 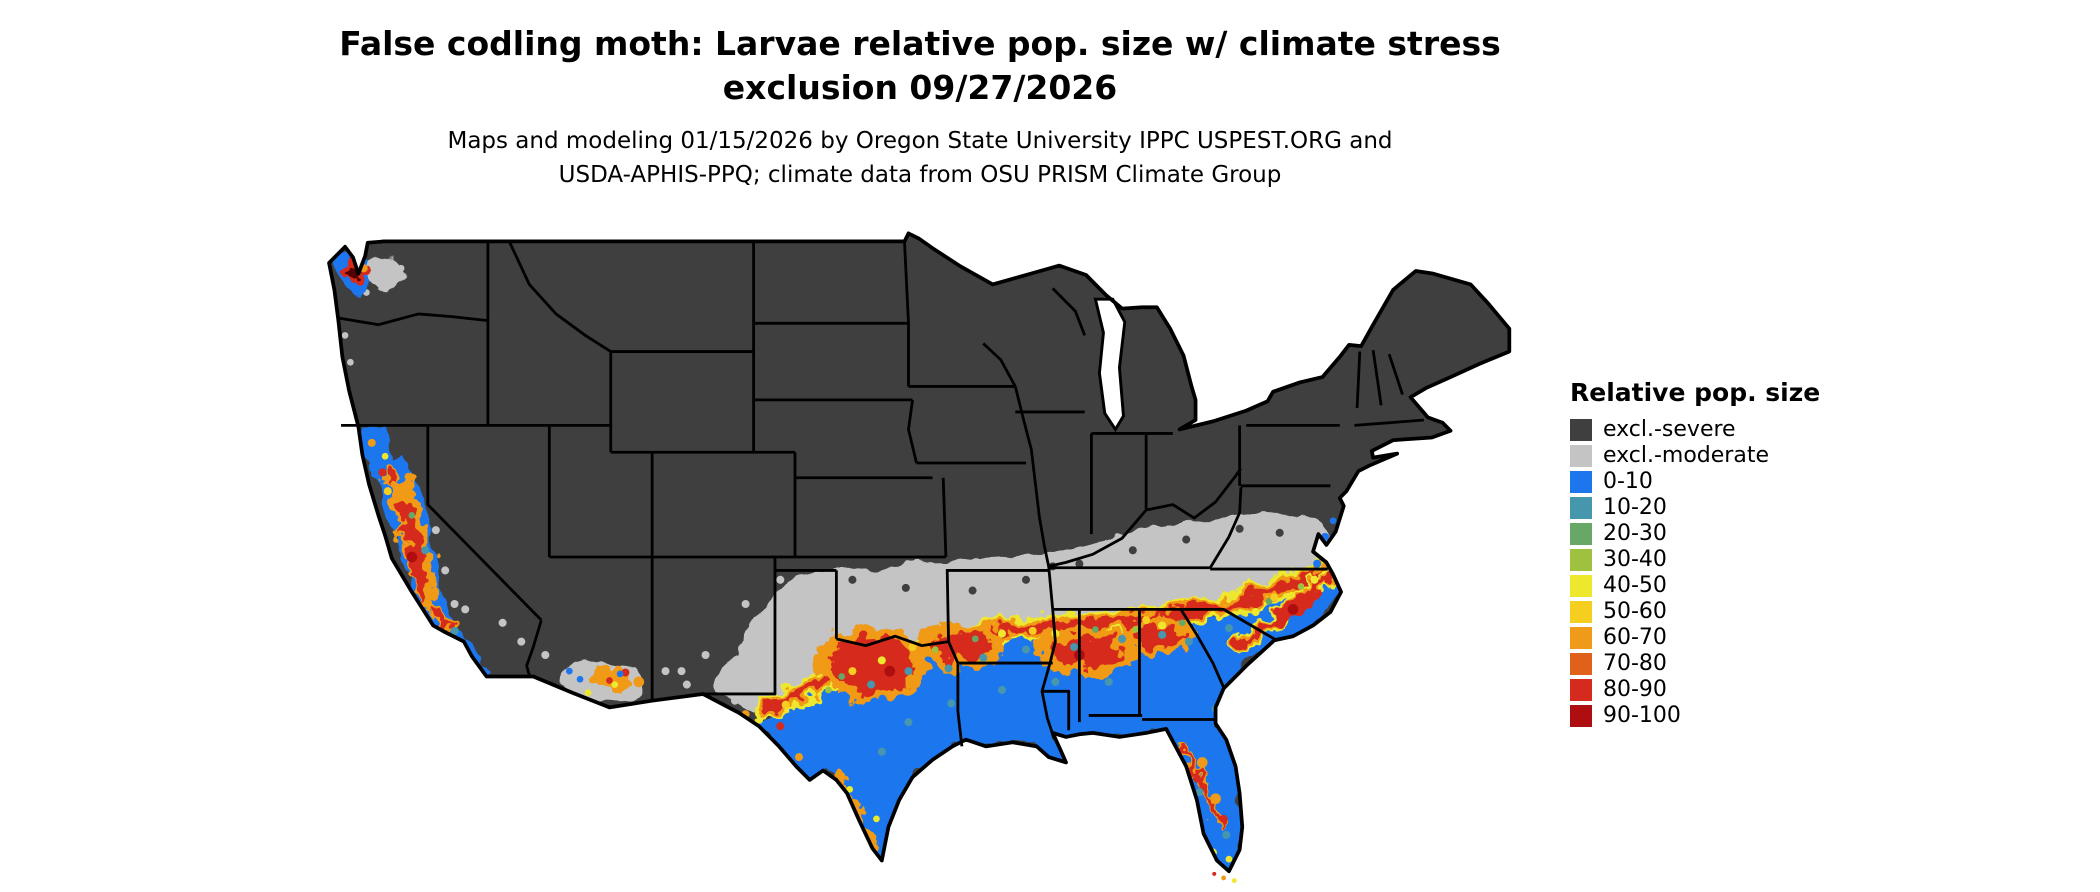 I want to click on lake-michigan, so click(x=1110, y=365).